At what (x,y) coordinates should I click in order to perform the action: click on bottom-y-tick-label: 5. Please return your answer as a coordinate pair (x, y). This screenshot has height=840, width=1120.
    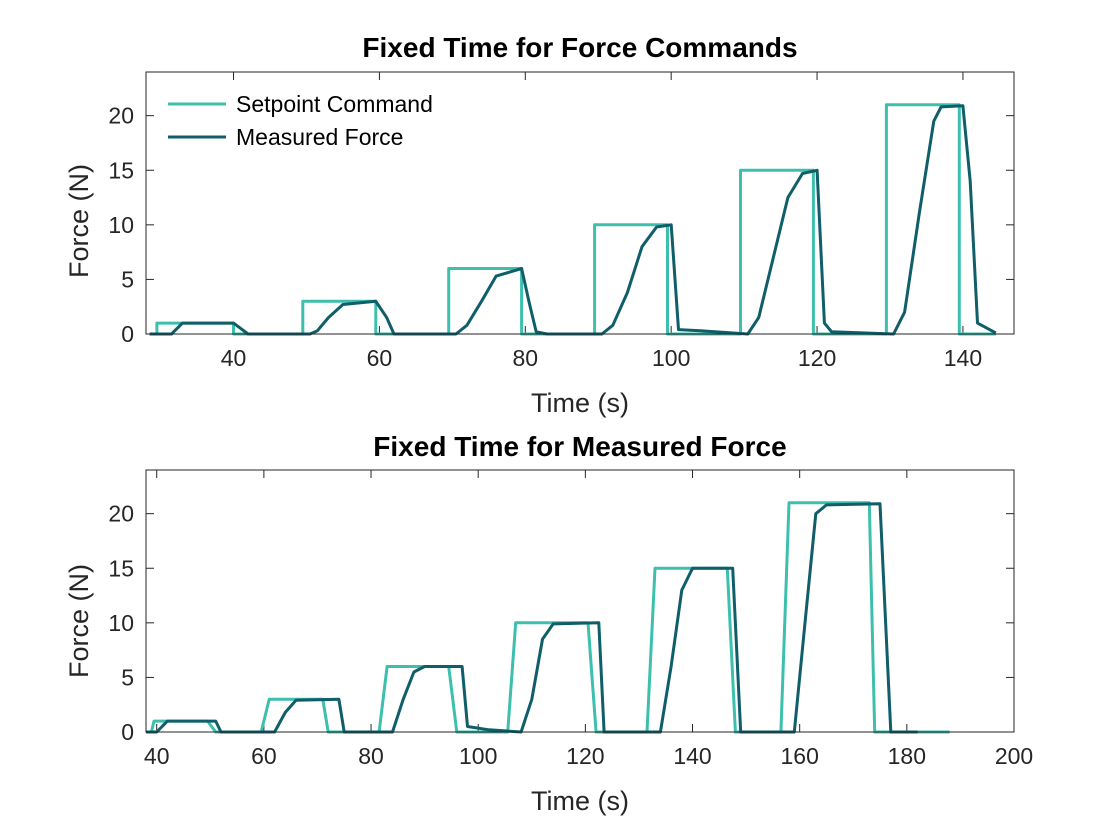
    Looking at the image, I should click on (127, 677).